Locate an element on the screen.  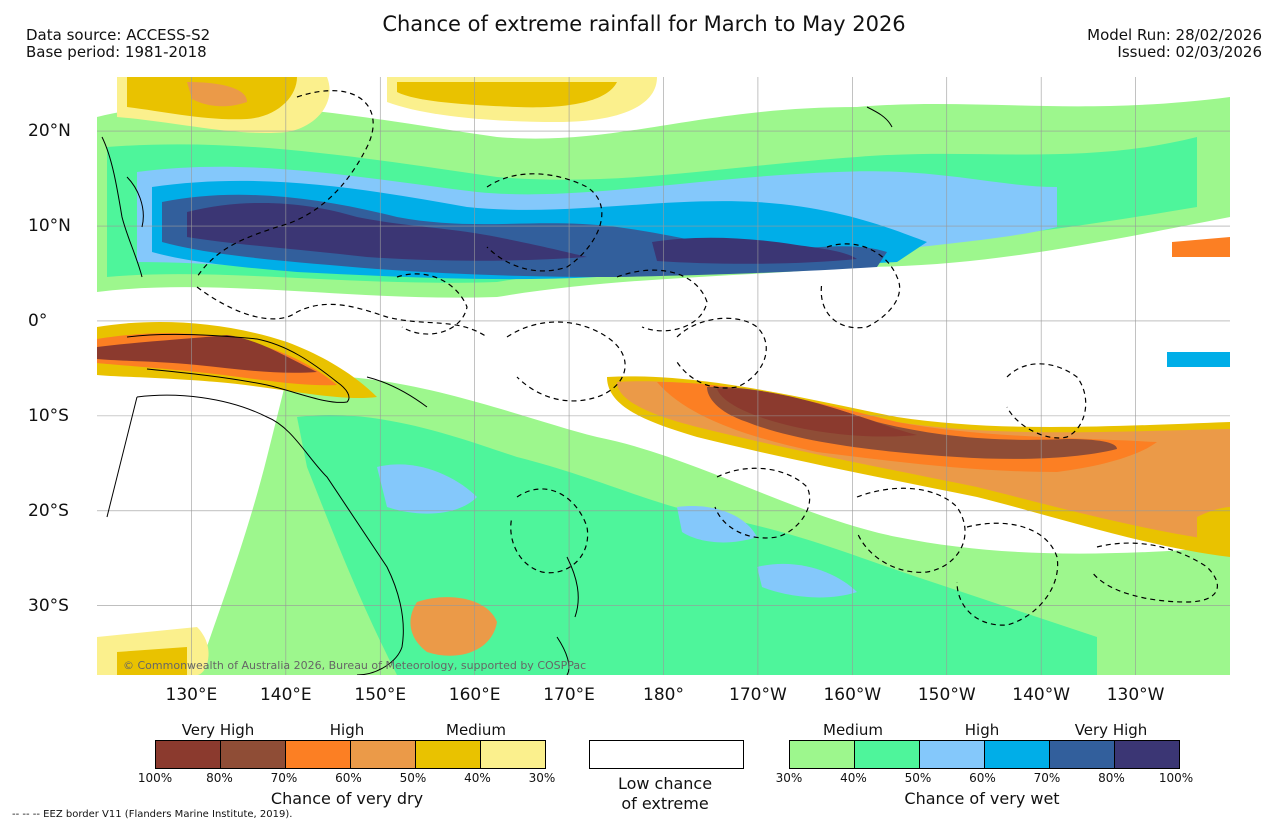
dry-south-band-darkbrown is located at coordinates (817, 412).